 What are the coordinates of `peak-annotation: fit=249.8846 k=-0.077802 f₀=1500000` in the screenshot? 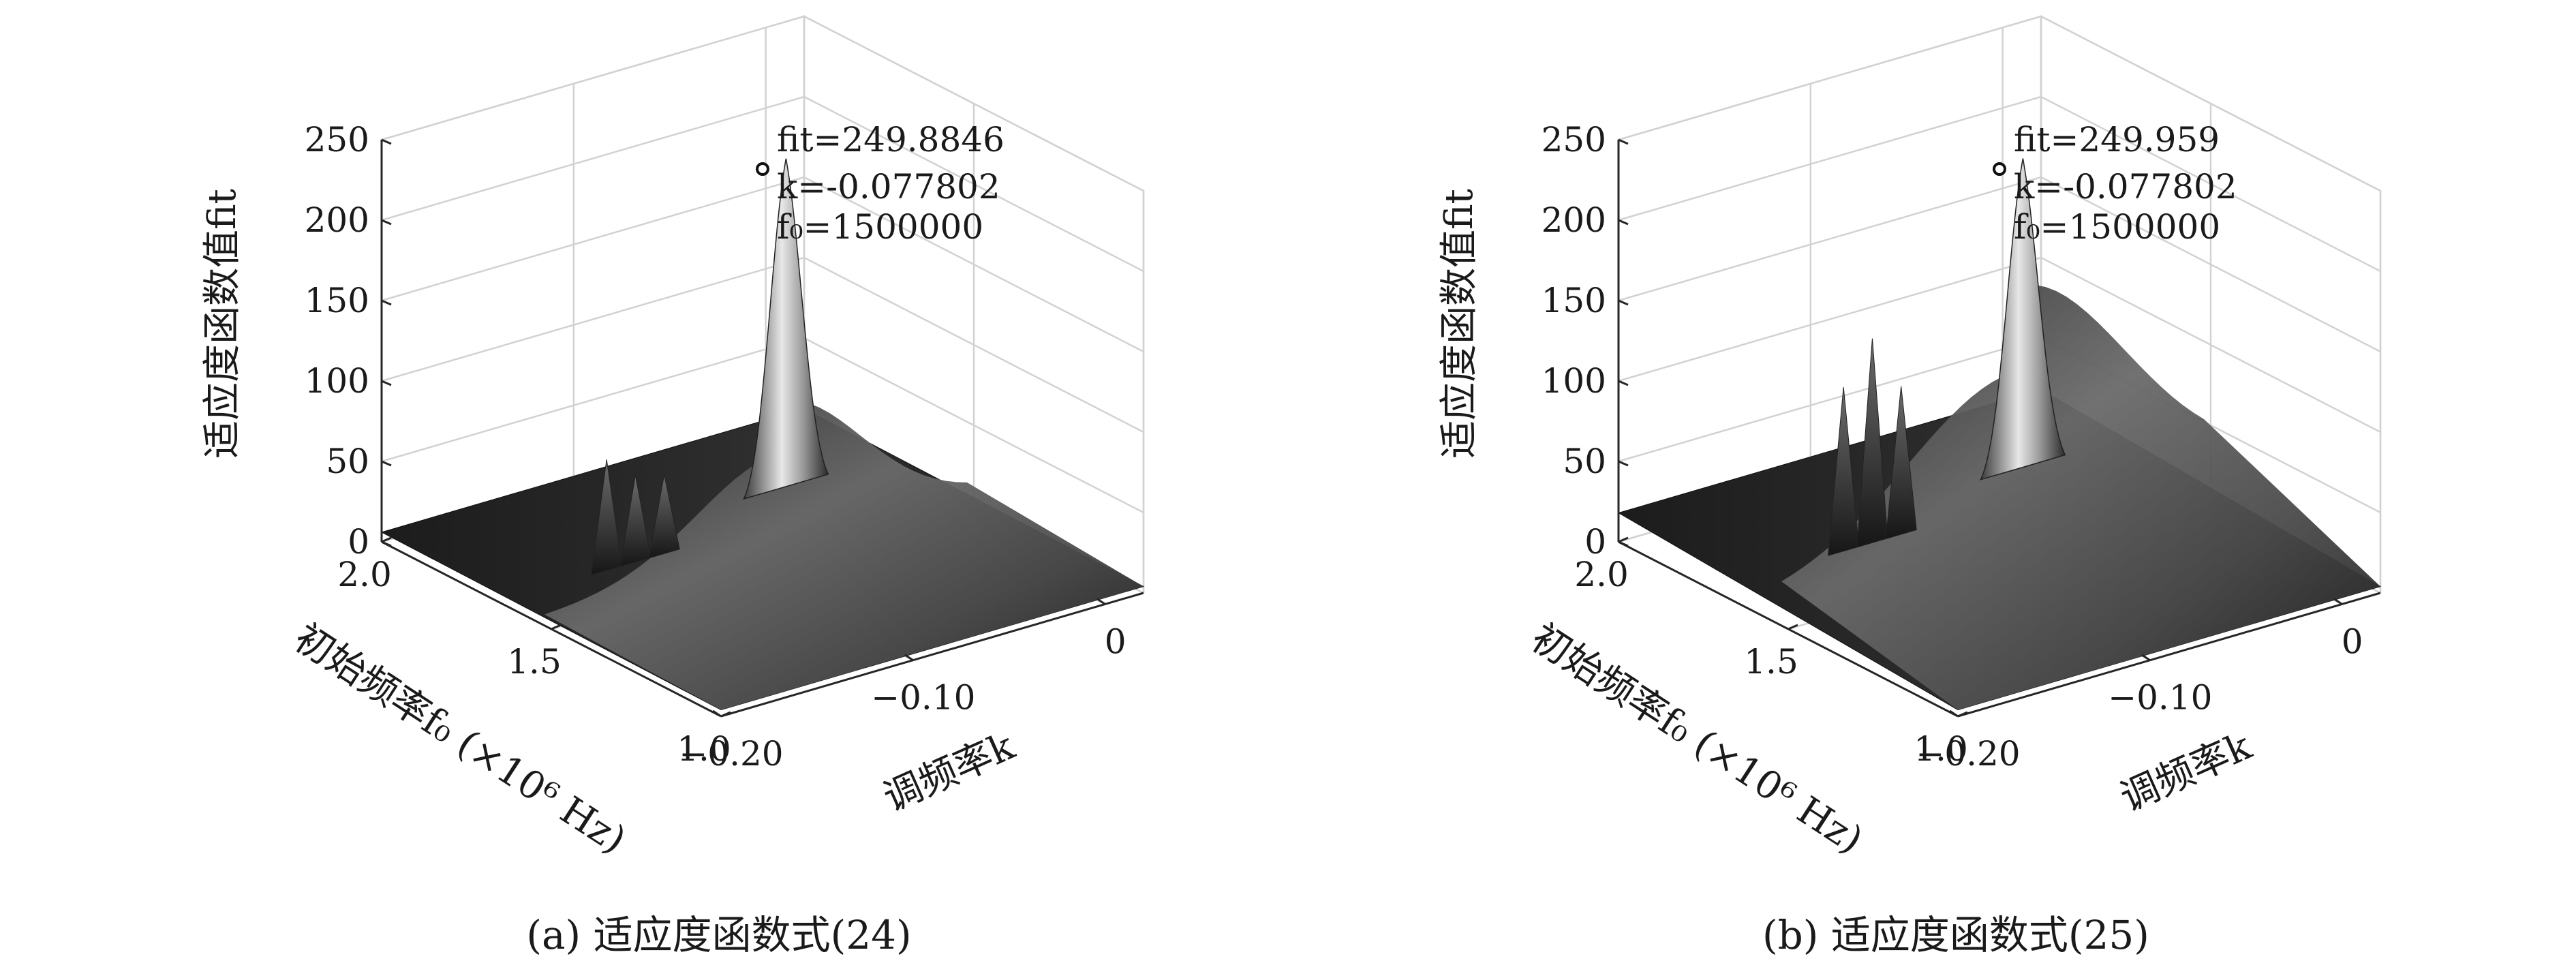 It's located at (881, 183).